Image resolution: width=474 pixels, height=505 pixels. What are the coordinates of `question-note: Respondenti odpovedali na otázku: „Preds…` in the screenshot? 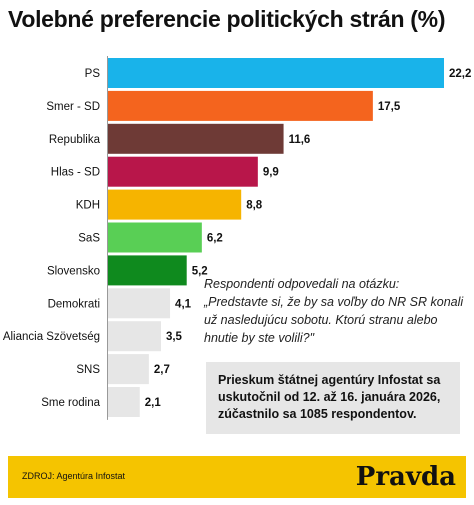 It's located at (334, 311).